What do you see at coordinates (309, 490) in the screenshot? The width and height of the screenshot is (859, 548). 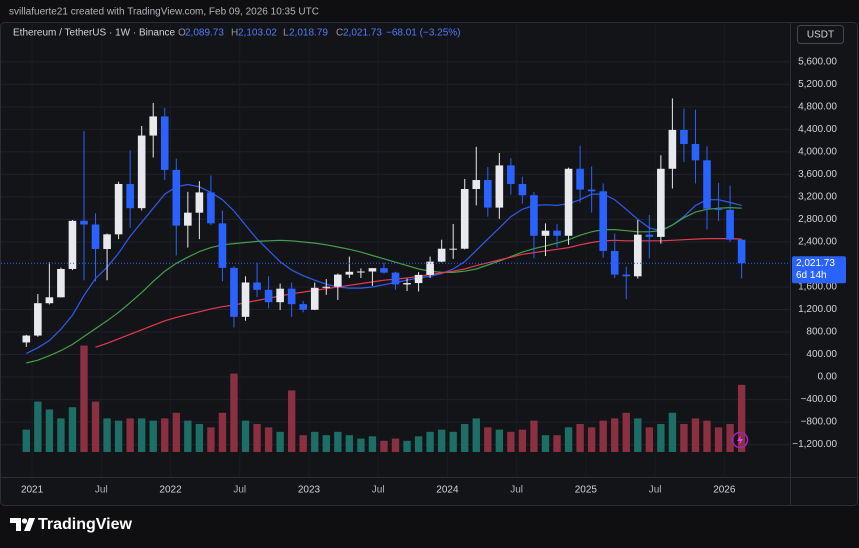 I see `x-tick-label: 2023` at bounding box center [309, 490].